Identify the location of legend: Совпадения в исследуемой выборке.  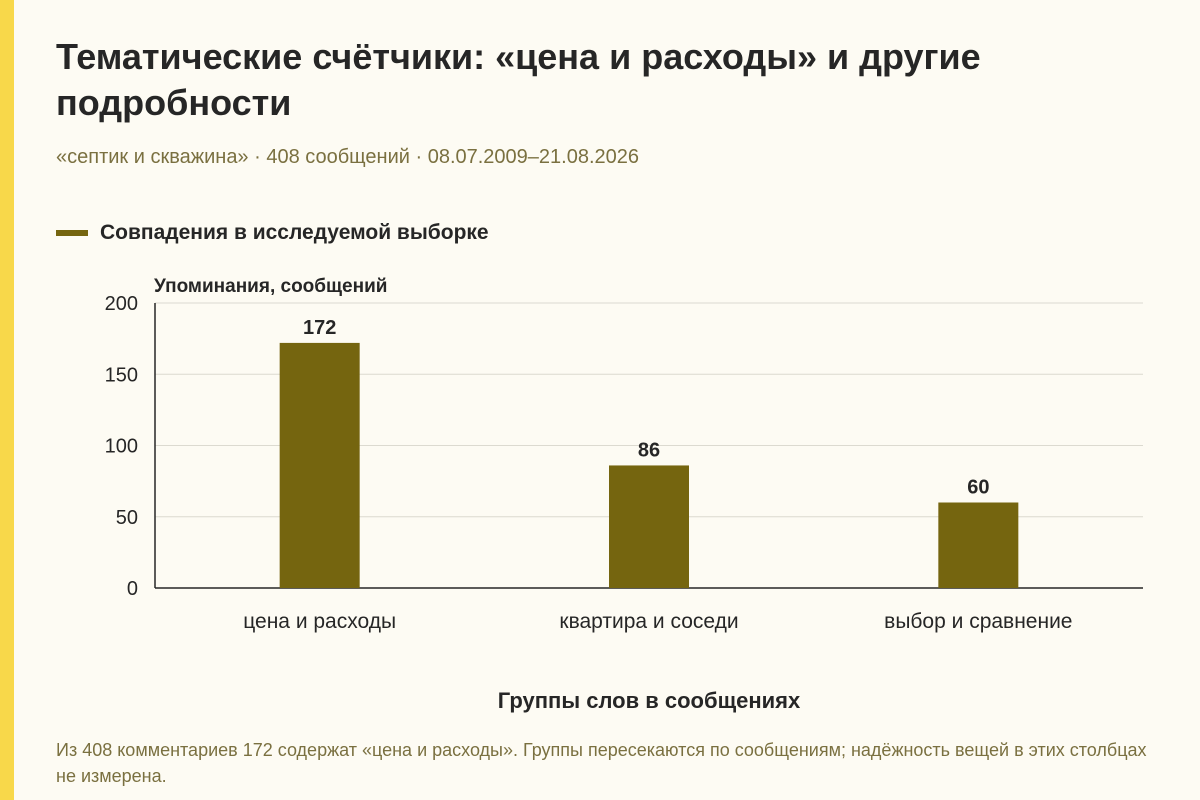
(272, 233).